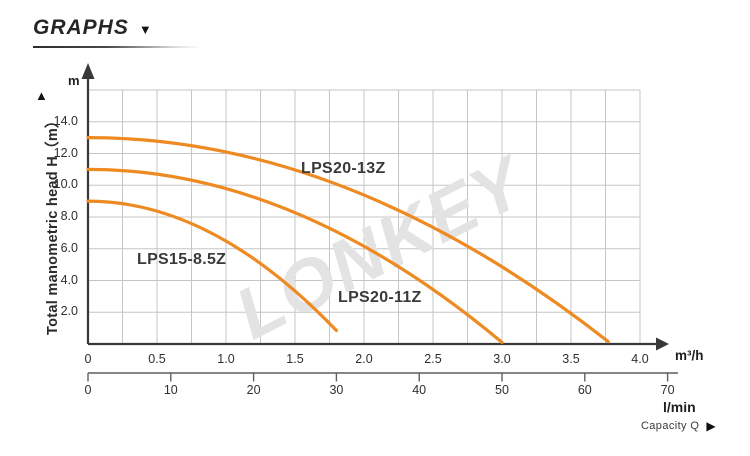  What do you see at coordinates (711, 426) in the screenshot?
I see `right-triangle-icon: ▶` at bounding box center [711, 426].